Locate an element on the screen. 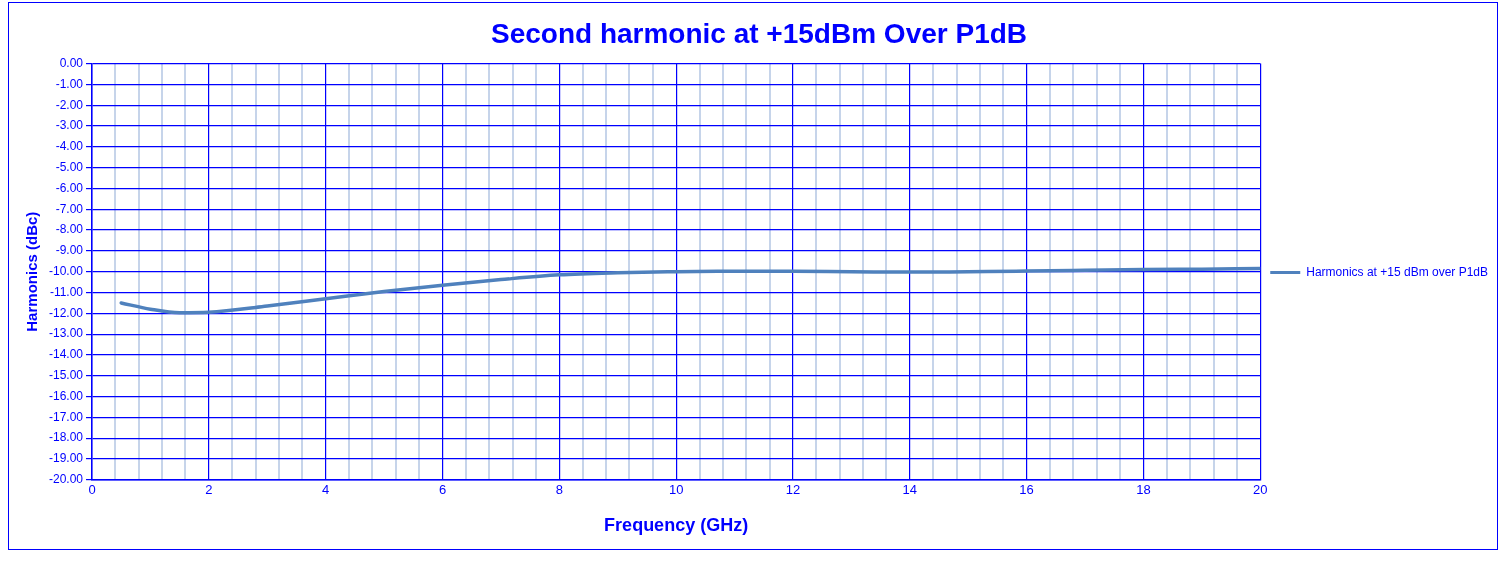 The width and height of the screenshot is (1506, 561). x-tick-label: 0 is located at coordinates (92, 490).